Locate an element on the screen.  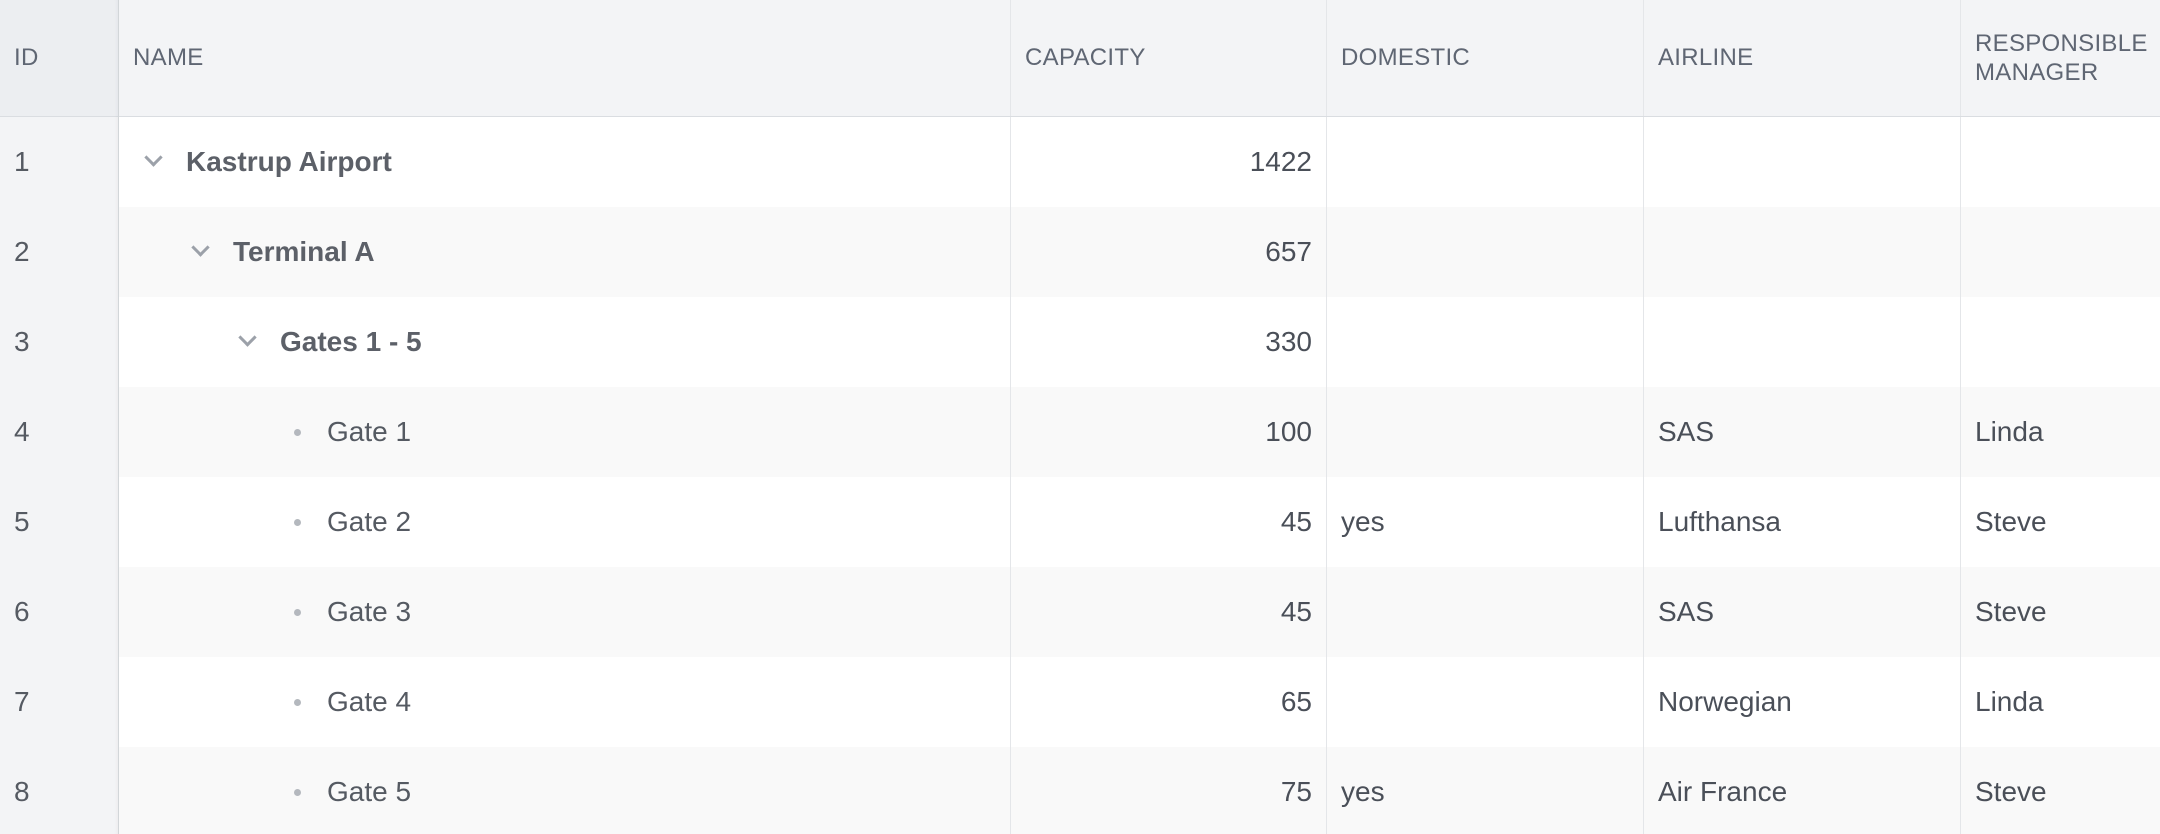
tree-node: Gates 1 - 5 is located at coordinates (329, 342).